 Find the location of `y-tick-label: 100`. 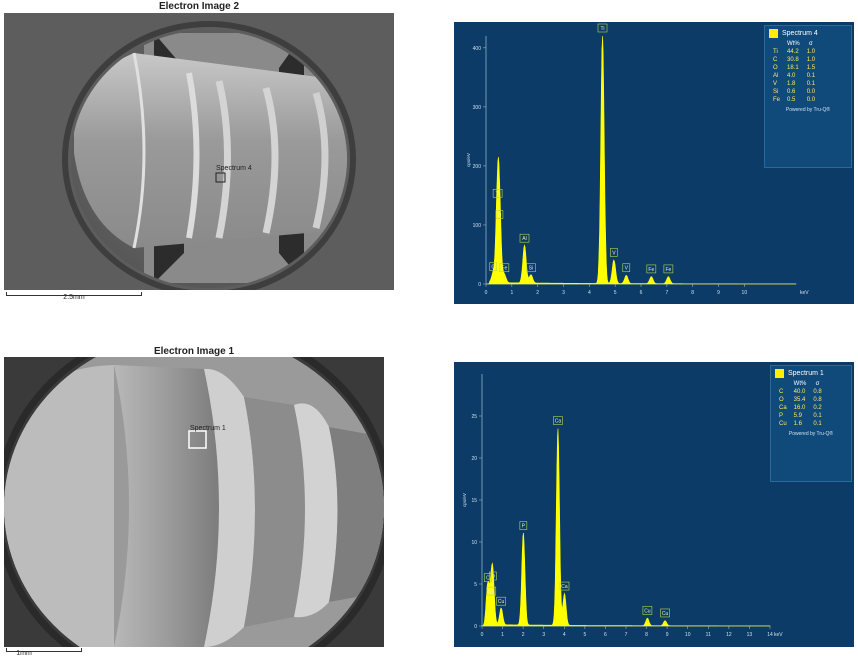

y-tick-label: 100 is located at coordinates (477, 226).